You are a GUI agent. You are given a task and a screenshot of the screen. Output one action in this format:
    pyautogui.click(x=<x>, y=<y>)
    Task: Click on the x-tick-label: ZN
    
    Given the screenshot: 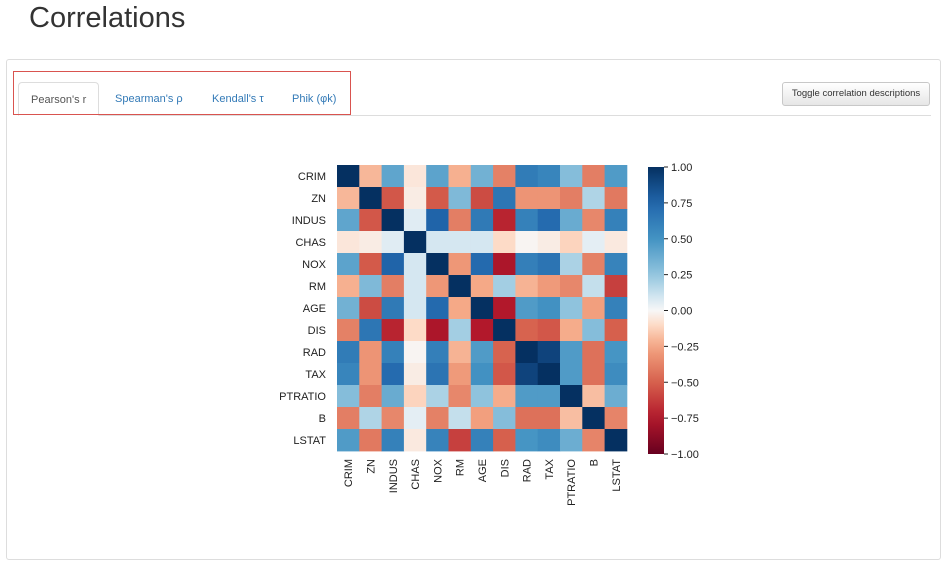 What is the action you would take?
    pyautogui.click(x=371, y=466)
    